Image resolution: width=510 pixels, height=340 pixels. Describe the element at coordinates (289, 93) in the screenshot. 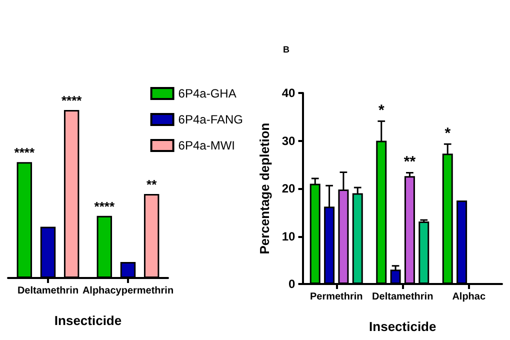

I see `y-tick-label: 40` at that location.